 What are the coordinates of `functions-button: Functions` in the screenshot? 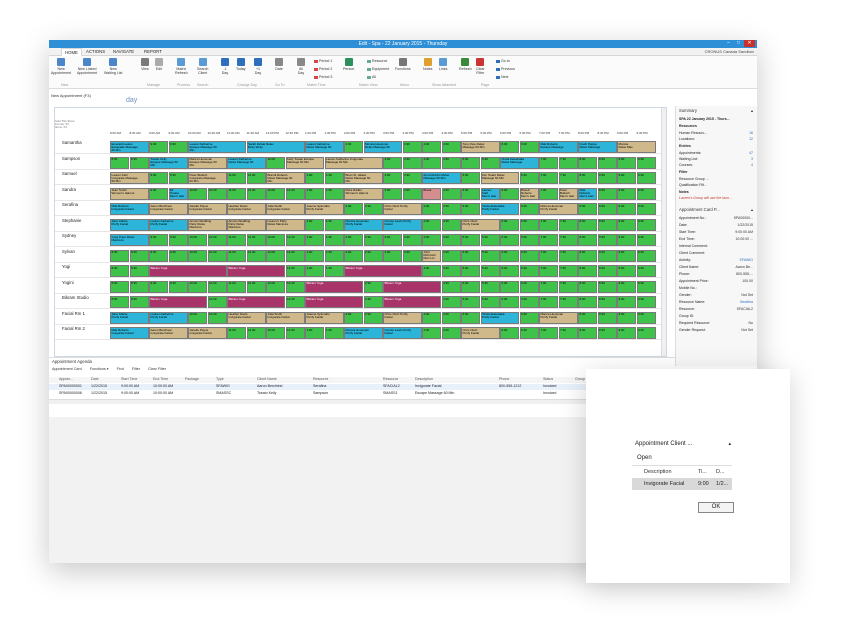 It's located at (403, 64).